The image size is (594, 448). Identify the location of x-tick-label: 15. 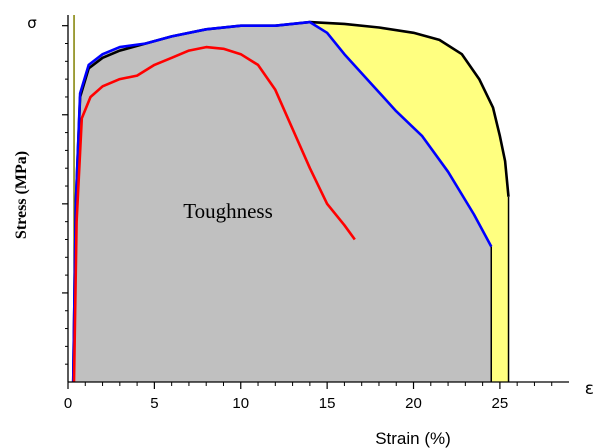
(327, 403).